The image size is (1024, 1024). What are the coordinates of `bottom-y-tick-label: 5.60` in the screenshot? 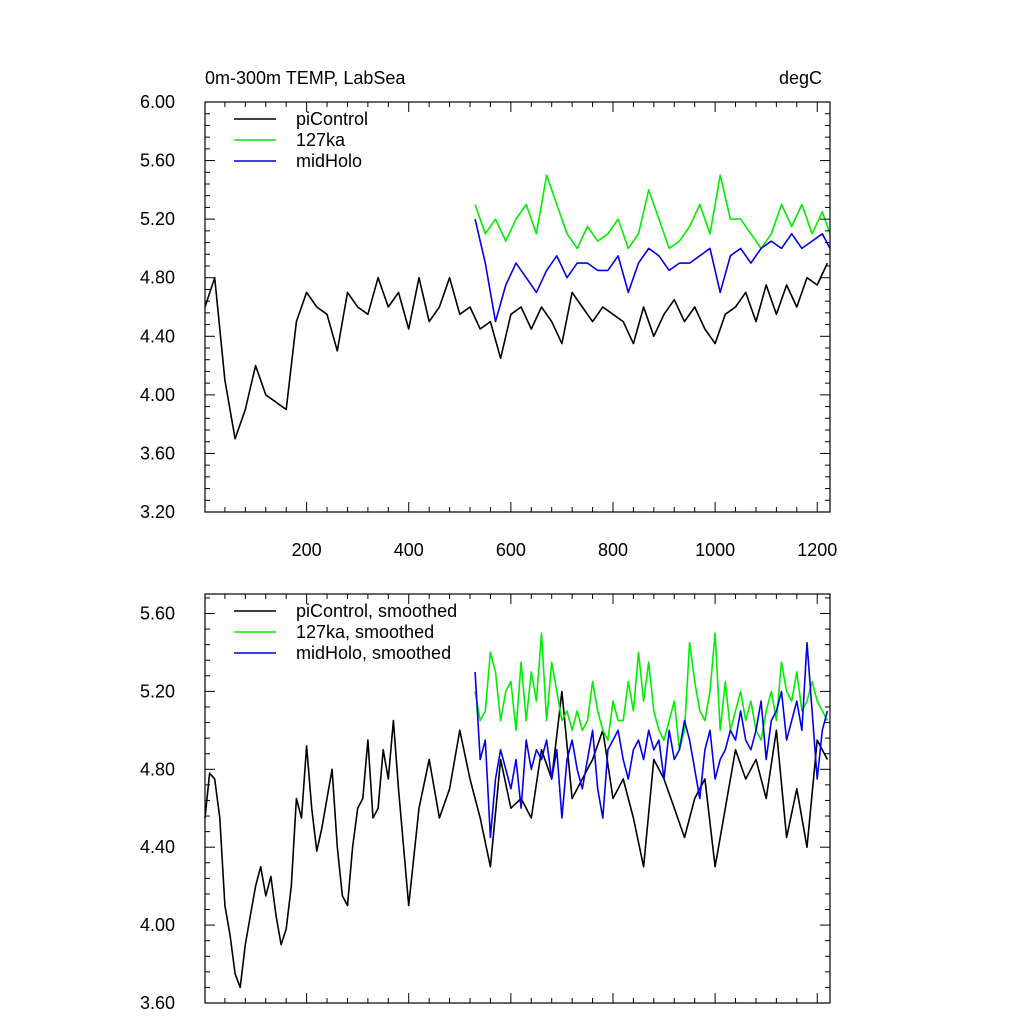 It's located at (157, 613).